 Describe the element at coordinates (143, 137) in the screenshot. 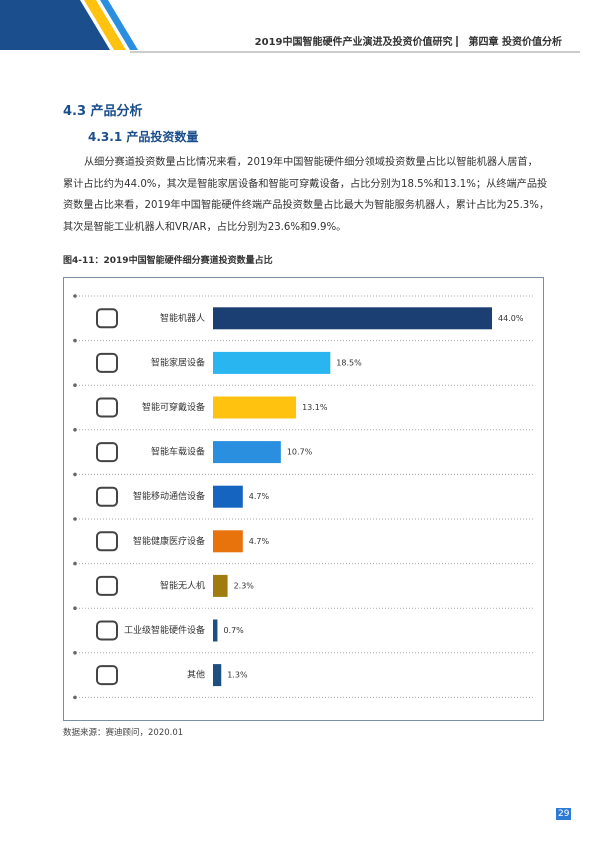

I see `subsection-title: 4.3.1 产品投资数量` at that location.